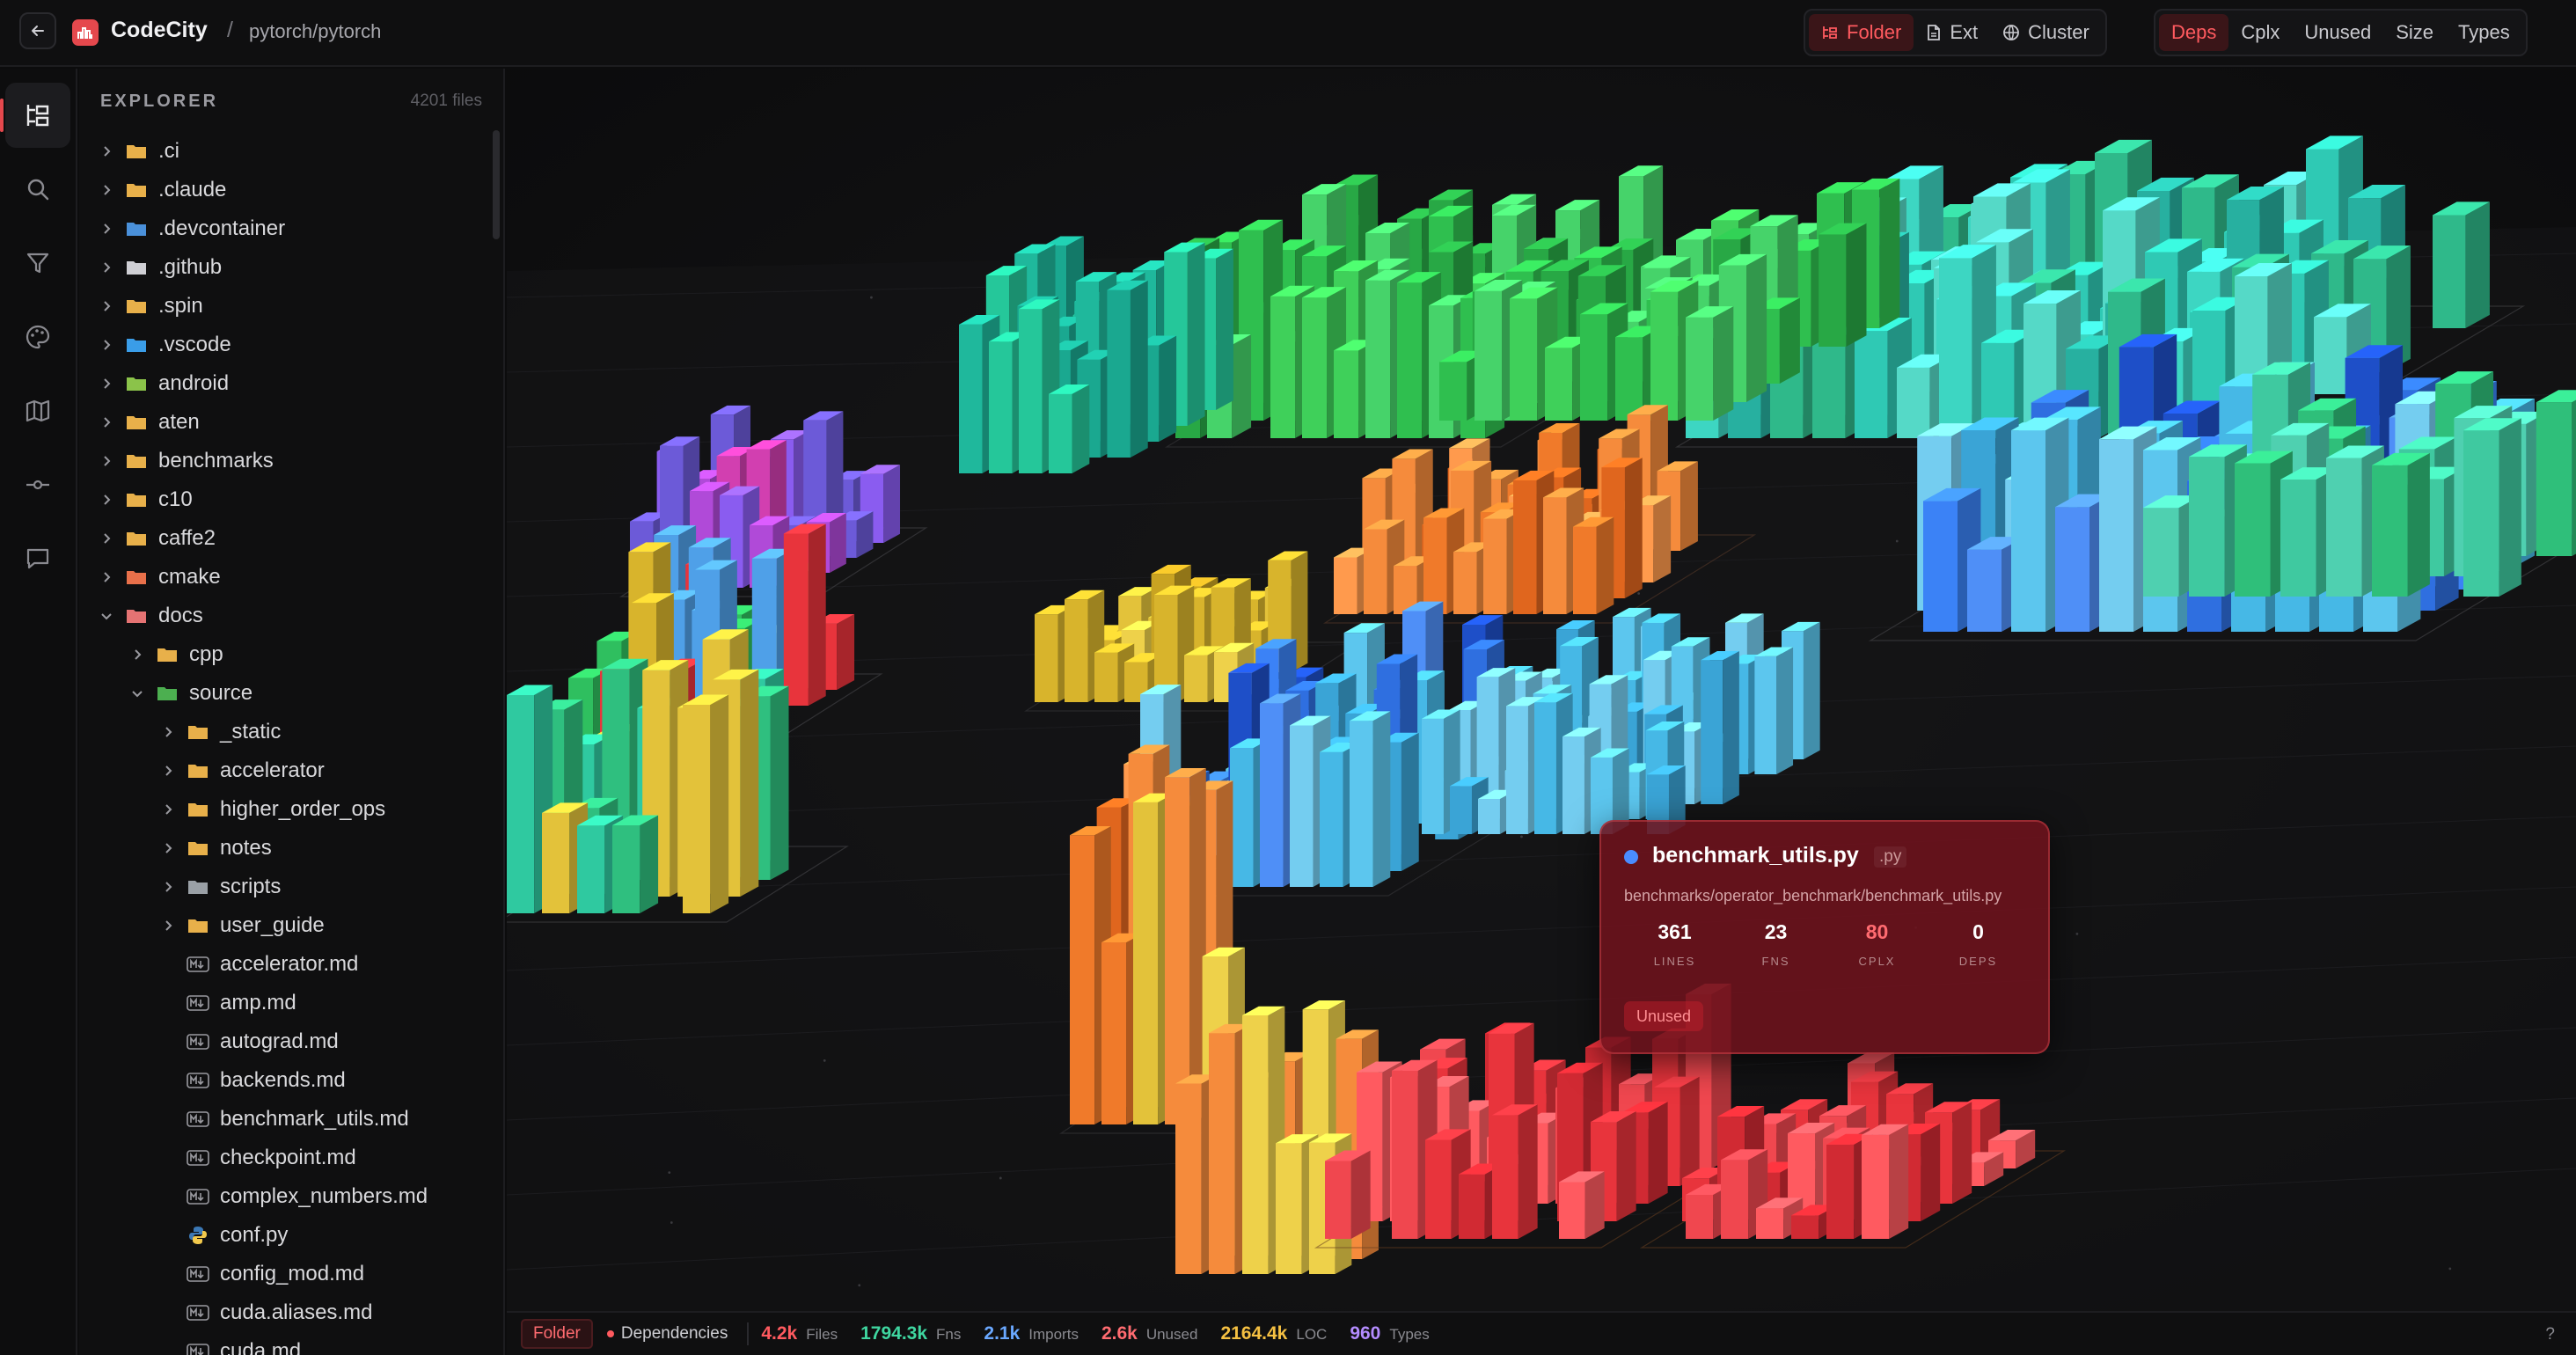 The width and height of the screenshot is (2576, 1355). I want to click on file-count: 4201 files, so click(446, 101).